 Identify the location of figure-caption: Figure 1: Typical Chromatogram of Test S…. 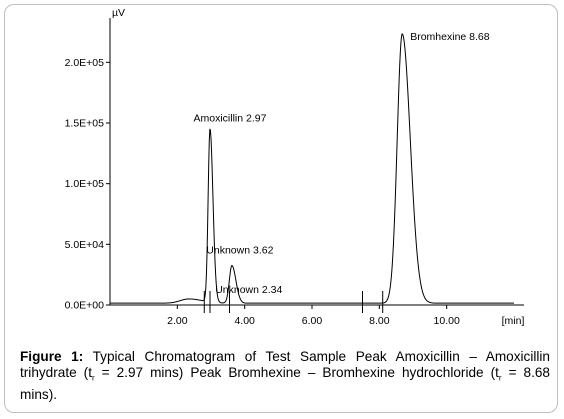
(285, 376).